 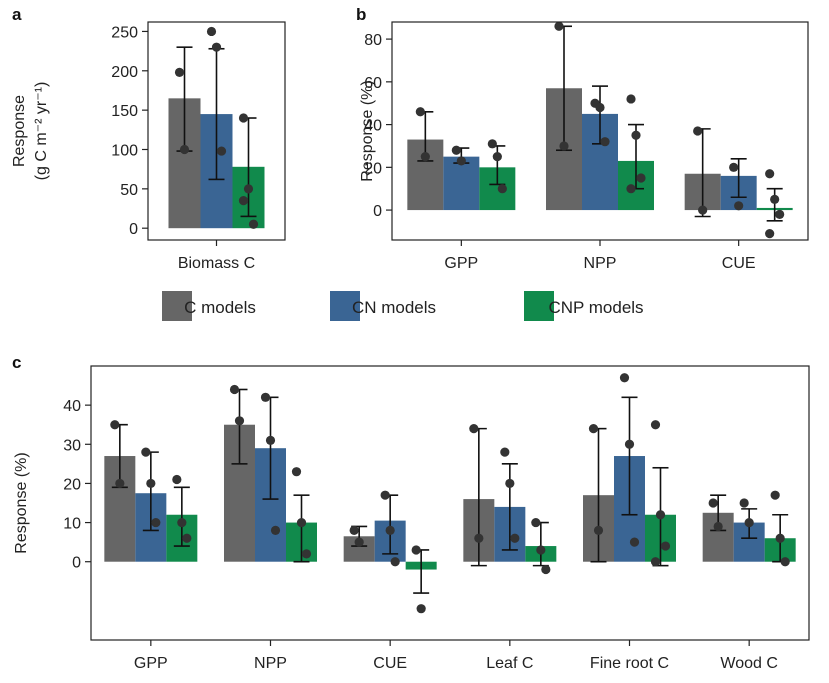 I want to click on x-tick-label: CUE, so click(x=739, y=263).